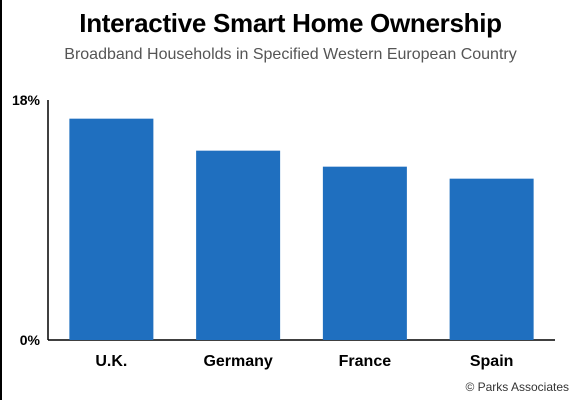 The height and width of the screenshot is (400, 581). I want to click on x-tick-label: U.K., so click(111, 361).